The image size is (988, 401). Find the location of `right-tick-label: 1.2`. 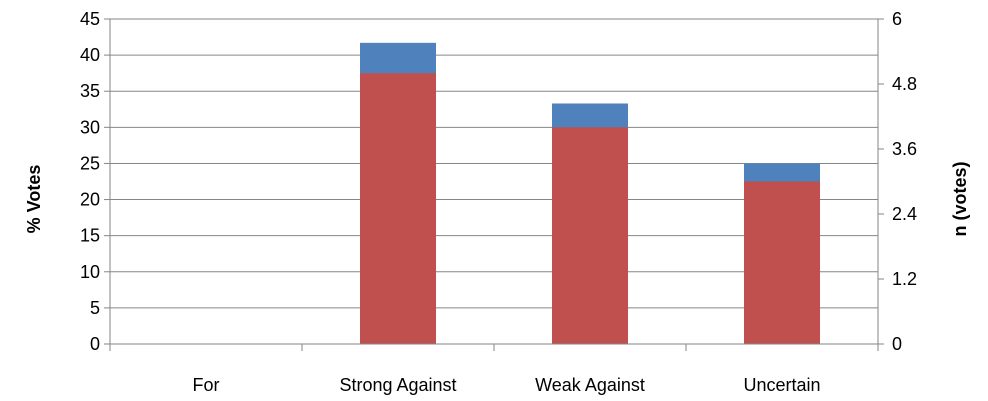

right-tick-label: 1.2 is located at coordinates (904, 279).